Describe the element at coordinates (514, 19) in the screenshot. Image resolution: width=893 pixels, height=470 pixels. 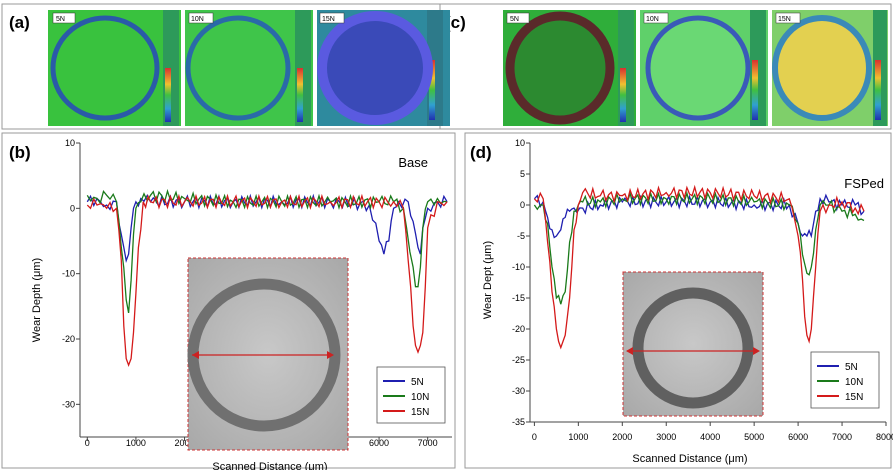
I see `image-label-c-5n: 5N` at that location.